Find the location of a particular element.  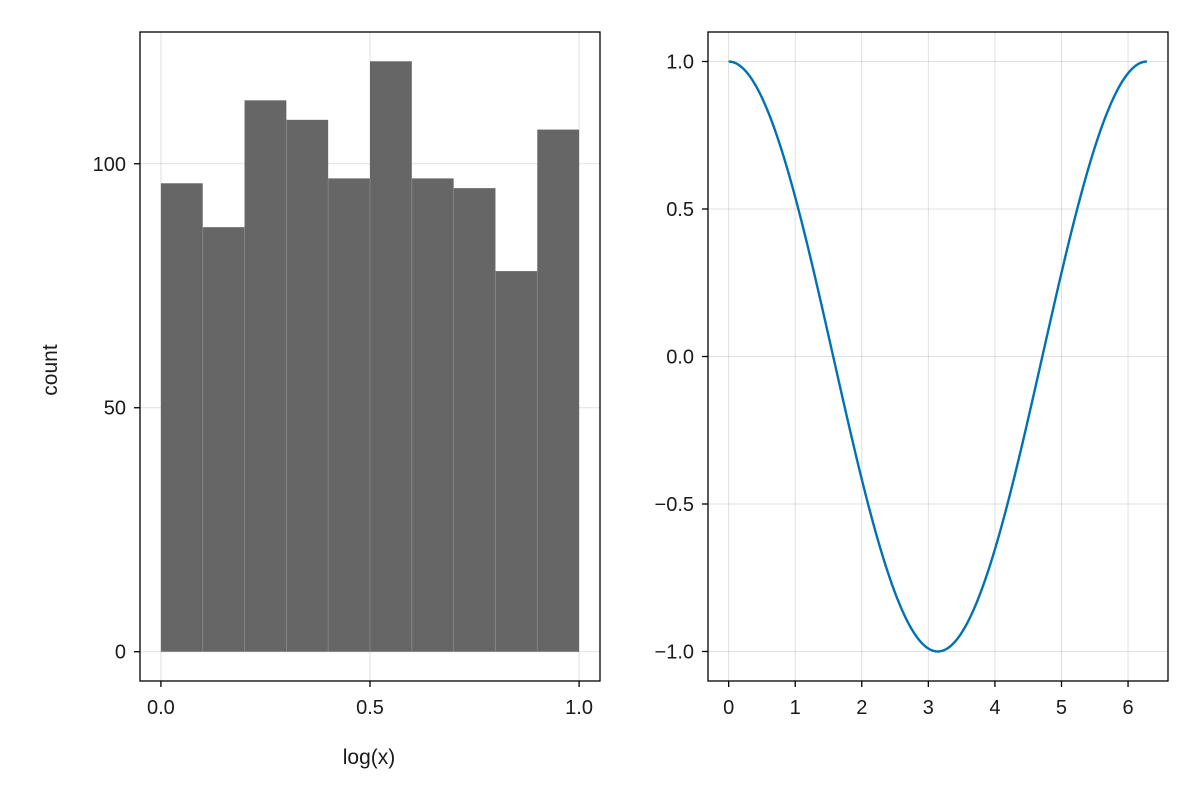

line-y-tick-label-4: 1.0 is located at coordinates (680, 63).